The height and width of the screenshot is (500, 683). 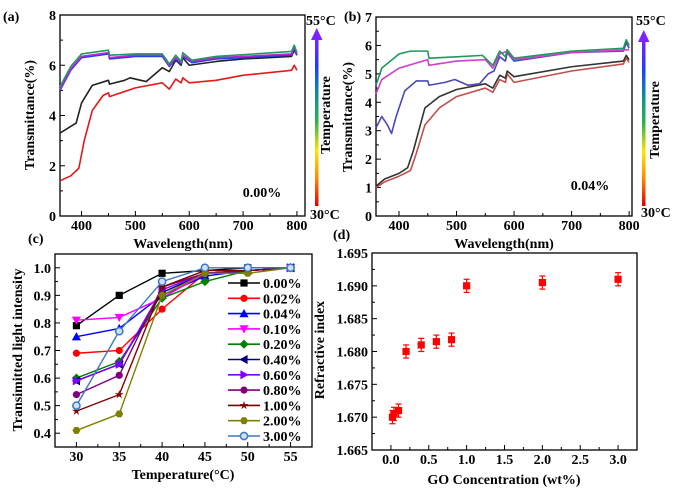 I want to click on y-tick-label: 1.665, so click(x=353, y=451).